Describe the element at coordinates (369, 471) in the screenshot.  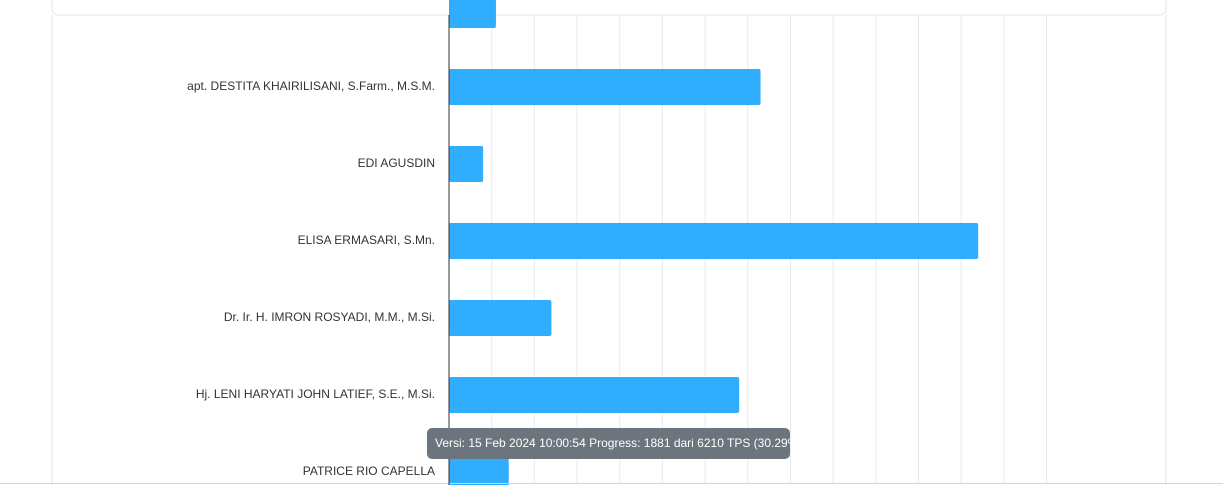
I see `y-tick-label: PATRICE RIO CAPELLA` at that location.